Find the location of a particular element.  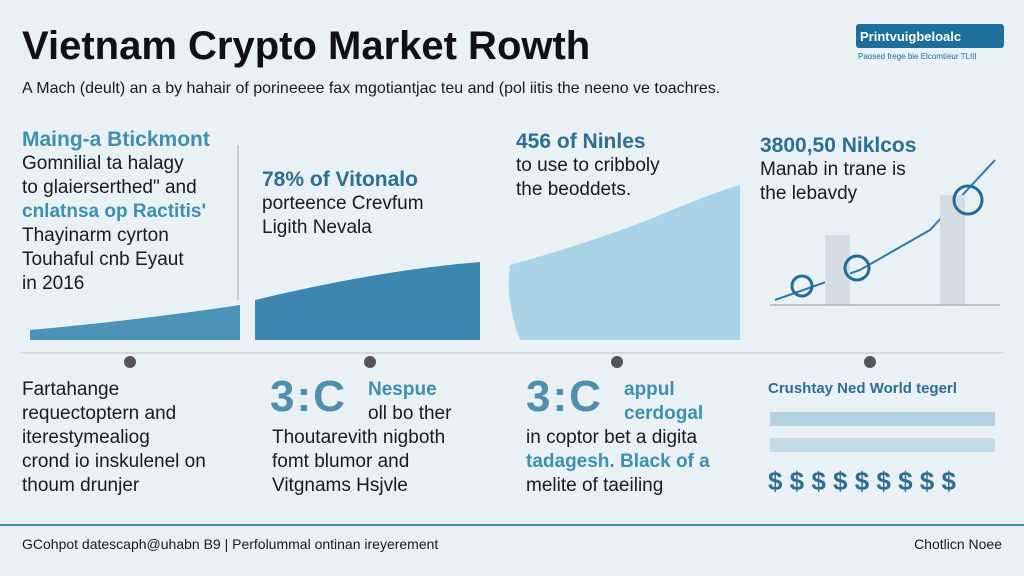

panel-line: porteence Crevfum is located at coordinates (343, 203).